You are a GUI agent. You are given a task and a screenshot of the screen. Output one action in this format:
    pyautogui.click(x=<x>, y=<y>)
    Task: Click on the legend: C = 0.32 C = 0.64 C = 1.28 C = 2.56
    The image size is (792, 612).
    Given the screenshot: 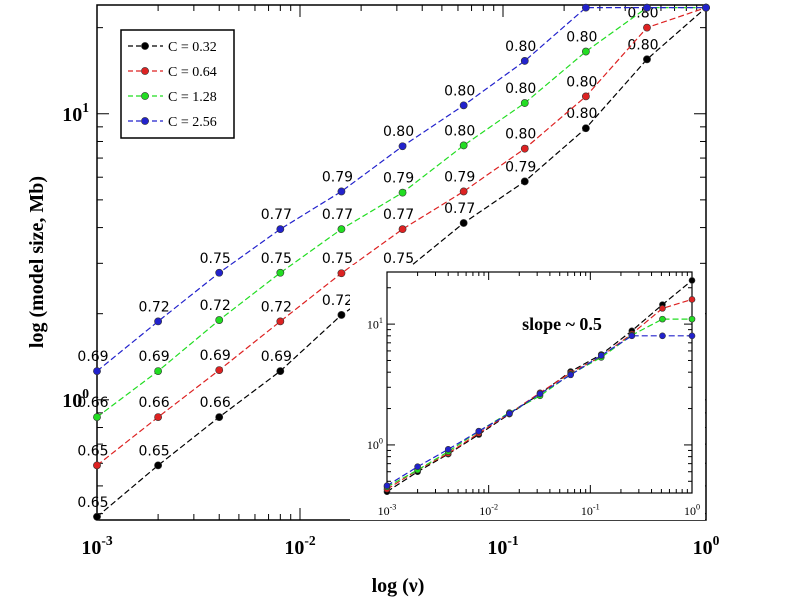 What is the action you would take?
    pyautogui.click(x=177, y=84)
    